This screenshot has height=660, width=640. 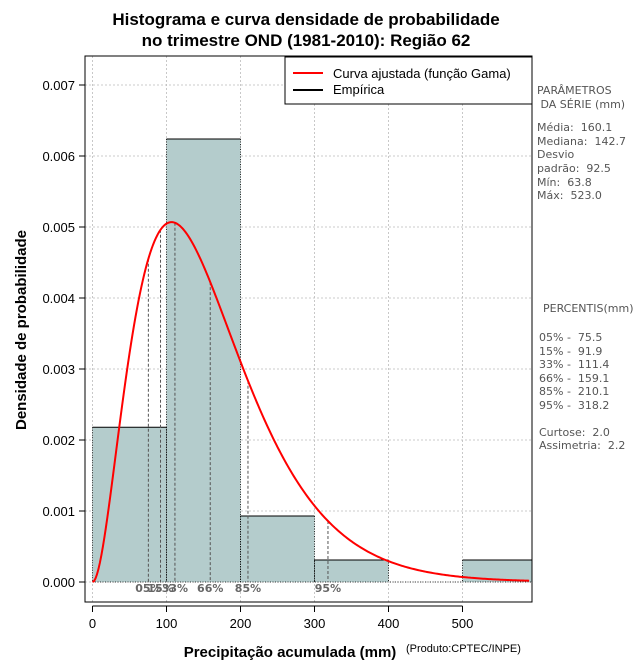 I want to click on y-tick-label-2: 0.002, so click(x=58, y=440).